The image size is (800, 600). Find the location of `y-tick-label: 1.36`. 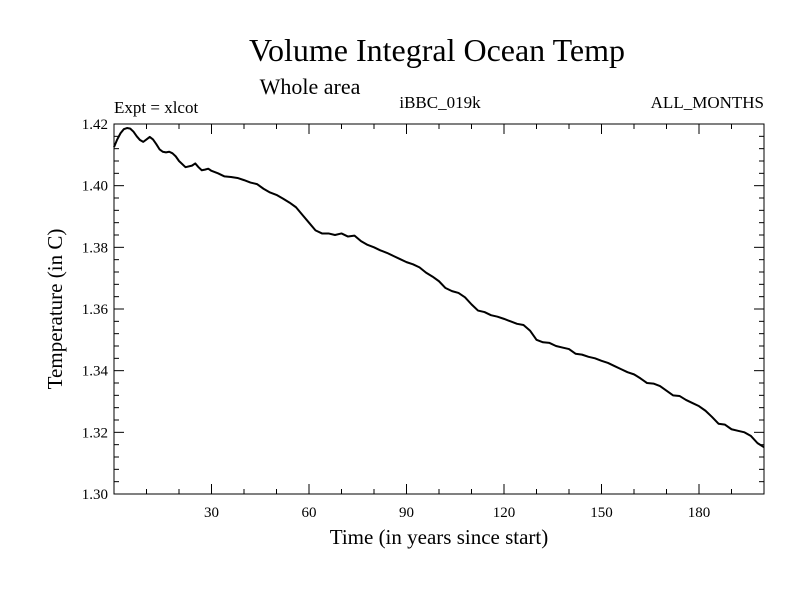

y-tick-label: 1.36 is located at coordinates (95, 310).